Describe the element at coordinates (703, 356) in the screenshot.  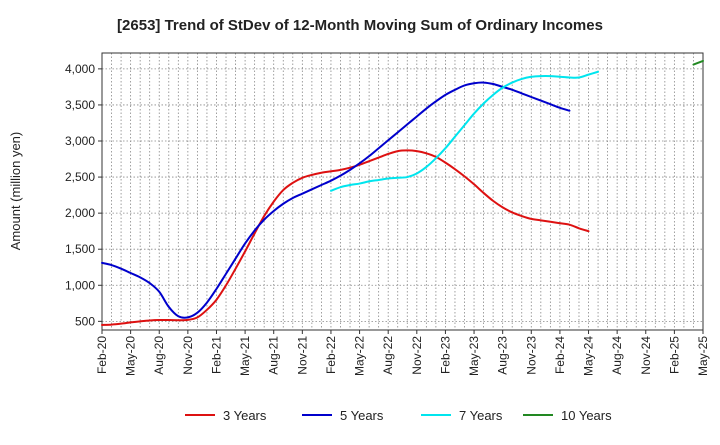
I see `x-tick-label: May-25` at that location.